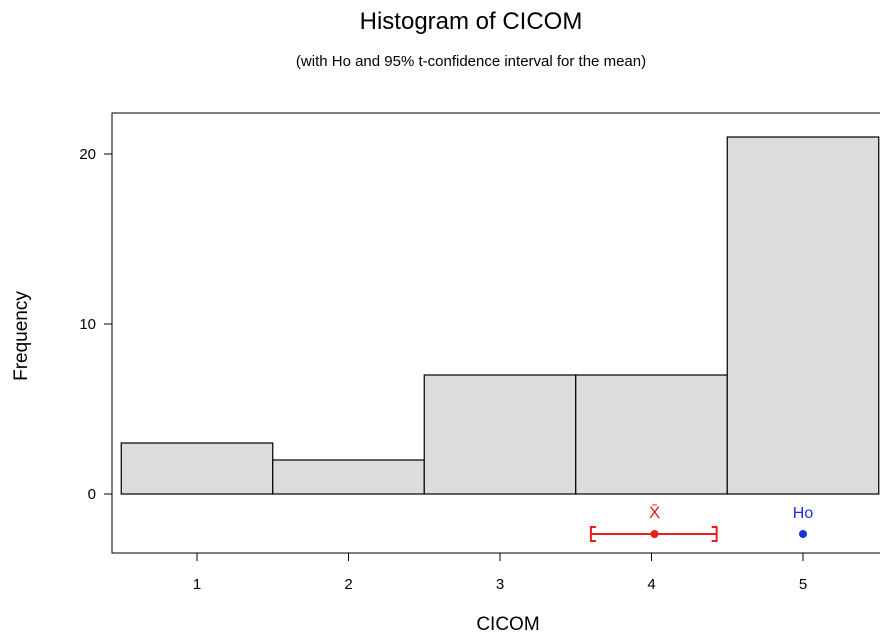  Describe the element at coordinates (507, 624) in the screenshot. I see `x-axis-label: CICOM` at that location.